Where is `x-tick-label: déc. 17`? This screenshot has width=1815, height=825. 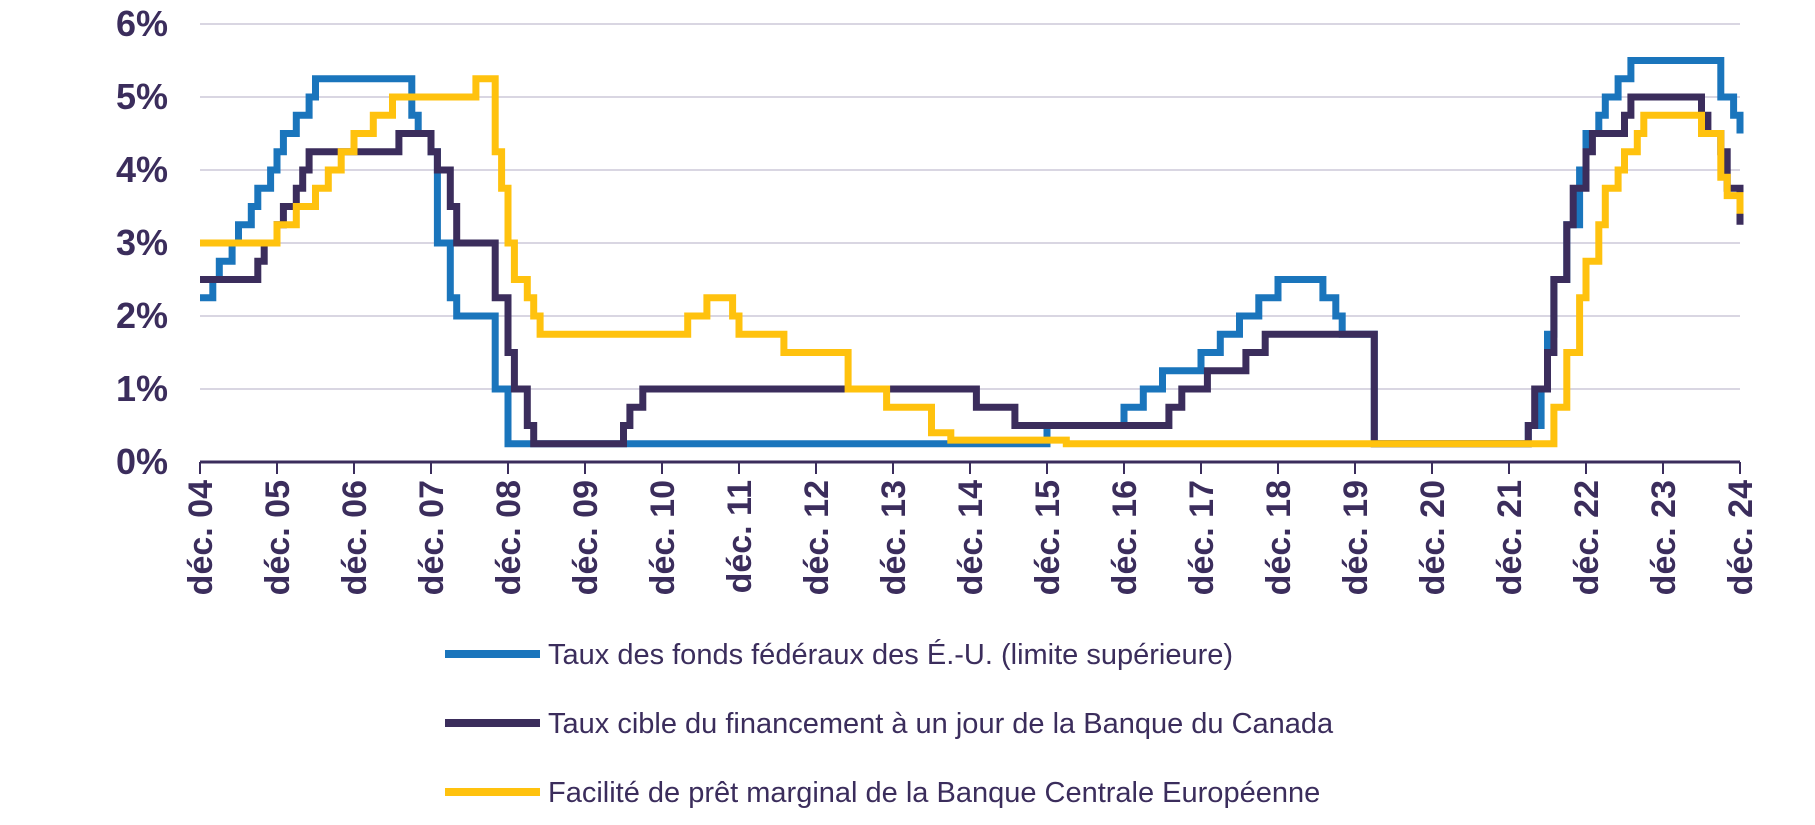 x-tick-label: déc. 17 is located at coordinates (1202, 537).